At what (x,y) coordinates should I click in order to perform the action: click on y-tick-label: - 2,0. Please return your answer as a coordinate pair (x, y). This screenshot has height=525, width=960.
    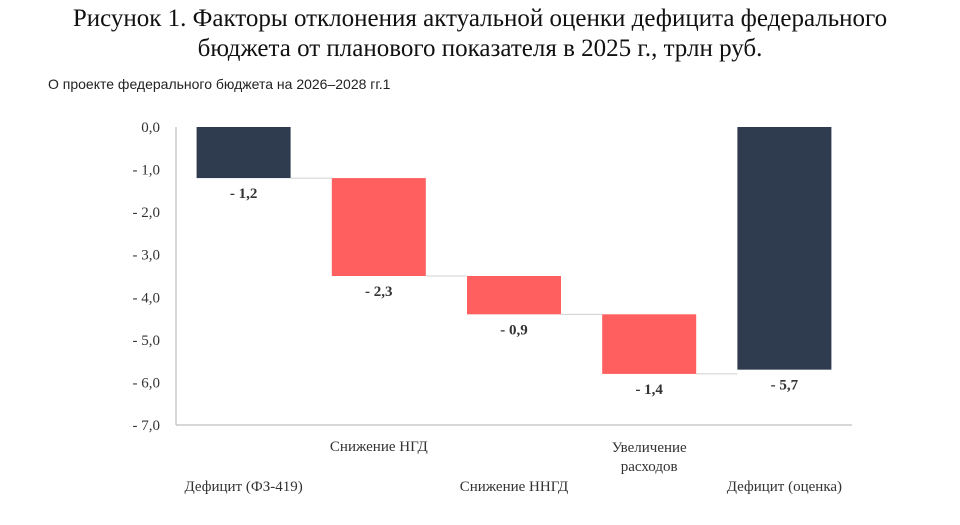
    Looking at the image, I should click on (147, 213).